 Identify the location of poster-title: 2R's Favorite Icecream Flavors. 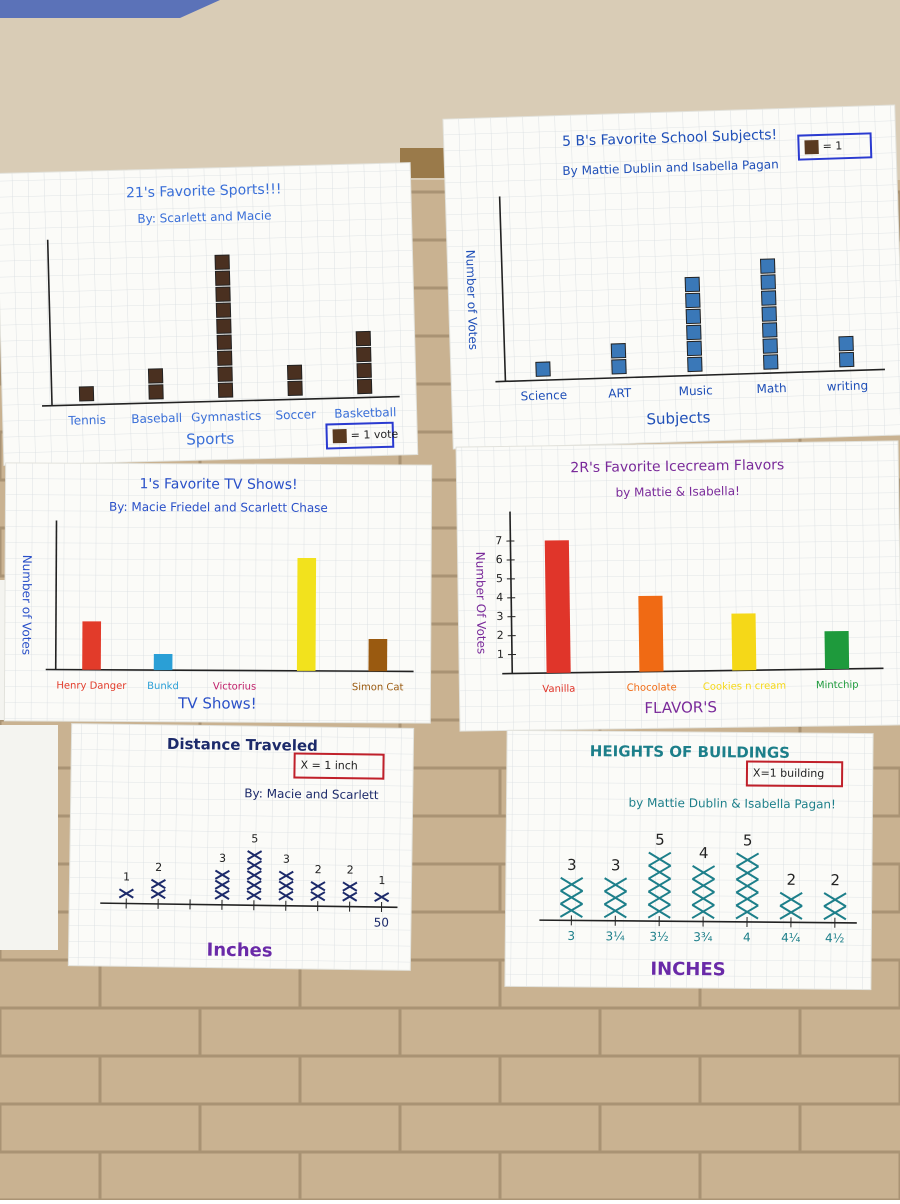
(677, 466).